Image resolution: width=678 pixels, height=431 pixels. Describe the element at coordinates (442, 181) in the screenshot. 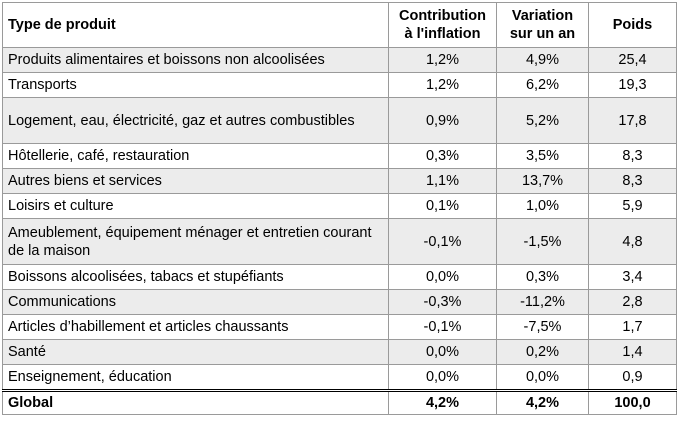

I see `cell-contribution: 1,1%` at that location.